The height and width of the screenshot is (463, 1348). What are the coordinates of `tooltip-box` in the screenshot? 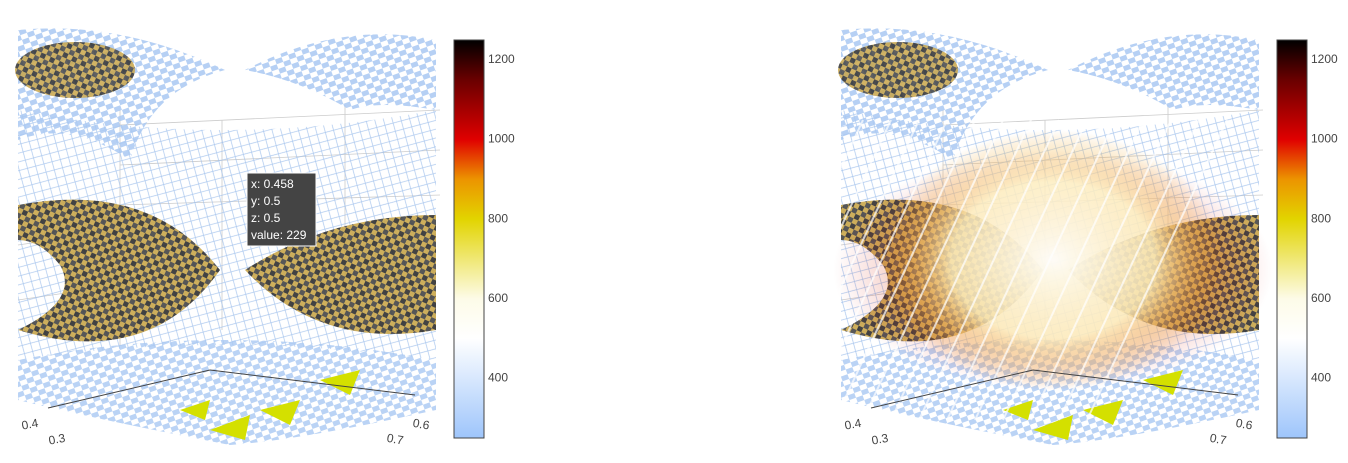 It's located at (281, 209).